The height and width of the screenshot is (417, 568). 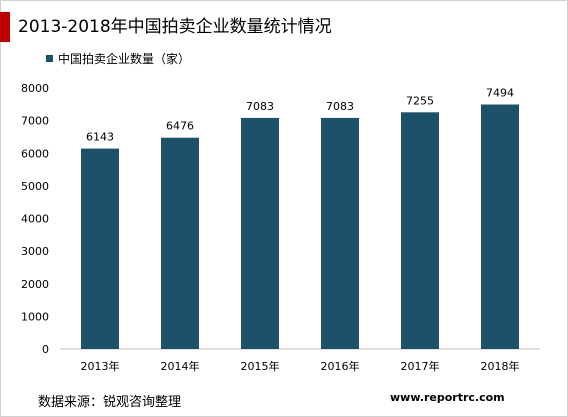 I want to click on y-tick-label: 6000, so click(x=35, y=153).